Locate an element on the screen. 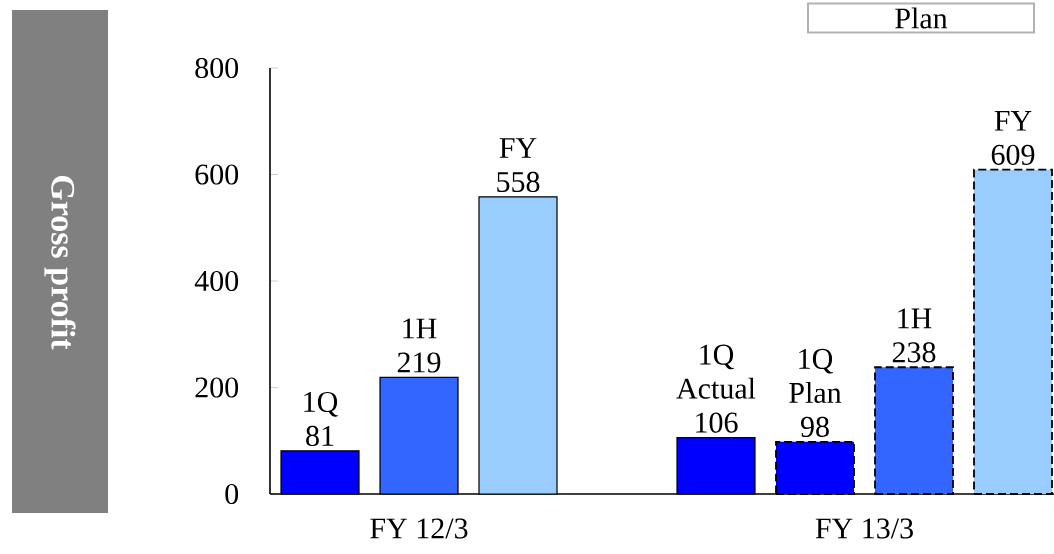 Image resolution: width=1054 pixels, height=554 pixels. text: FY 13/3 is located at coordinates (864, 528).